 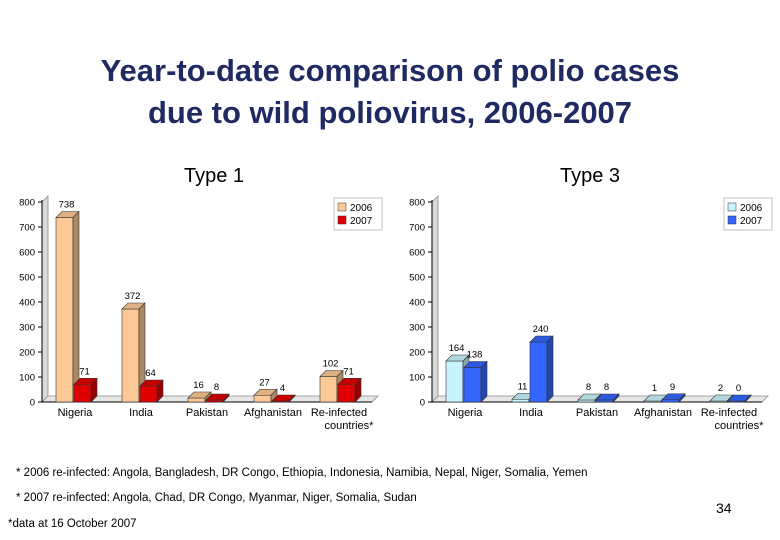 What do you see at coordinates (342, 220) in the screenshot?
I see `type1-legend-swatch-2007` at bounding box center [342, 220].